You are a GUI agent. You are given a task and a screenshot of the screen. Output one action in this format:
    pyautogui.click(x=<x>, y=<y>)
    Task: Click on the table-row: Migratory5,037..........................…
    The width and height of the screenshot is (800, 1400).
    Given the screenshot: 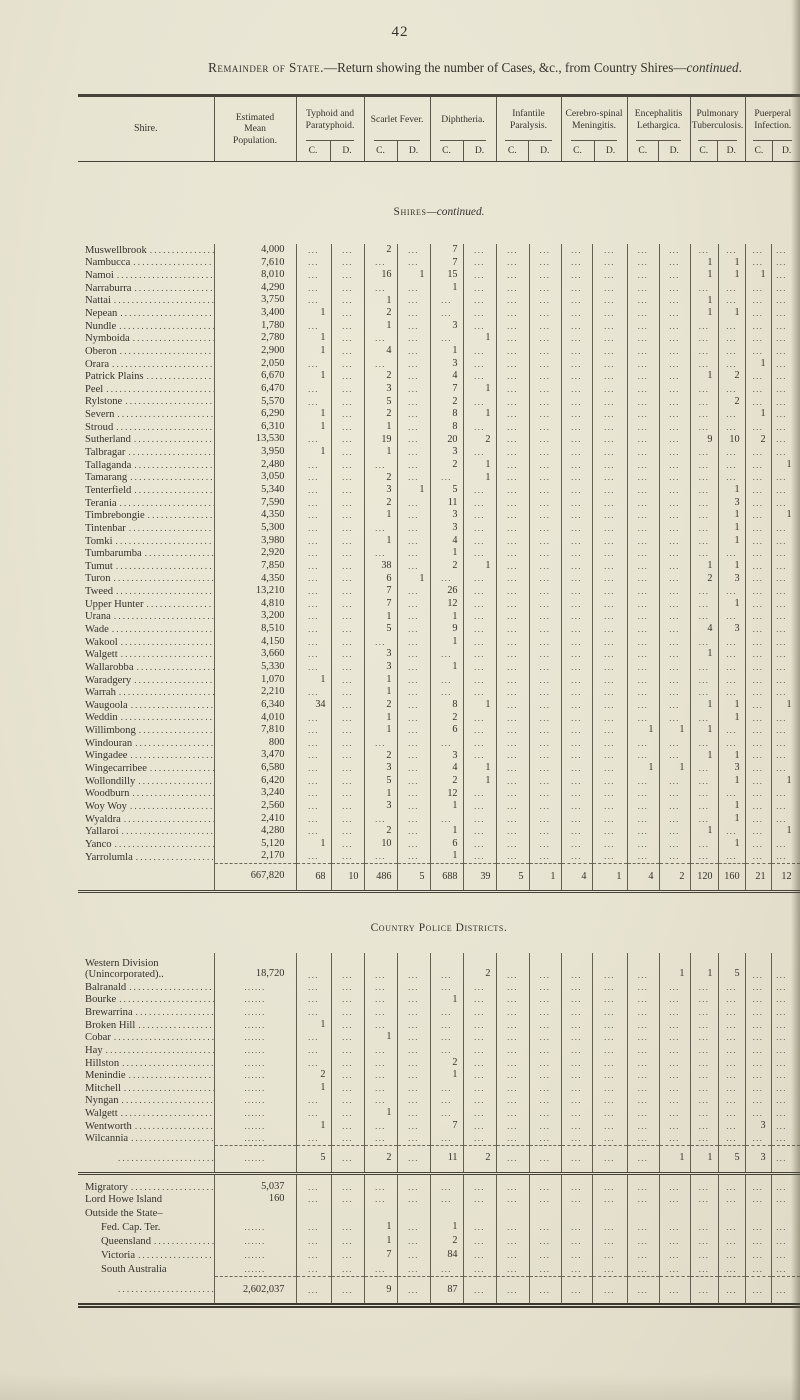 What is the action you would take?
    pyautogui.click(x=439, y=1183)
    